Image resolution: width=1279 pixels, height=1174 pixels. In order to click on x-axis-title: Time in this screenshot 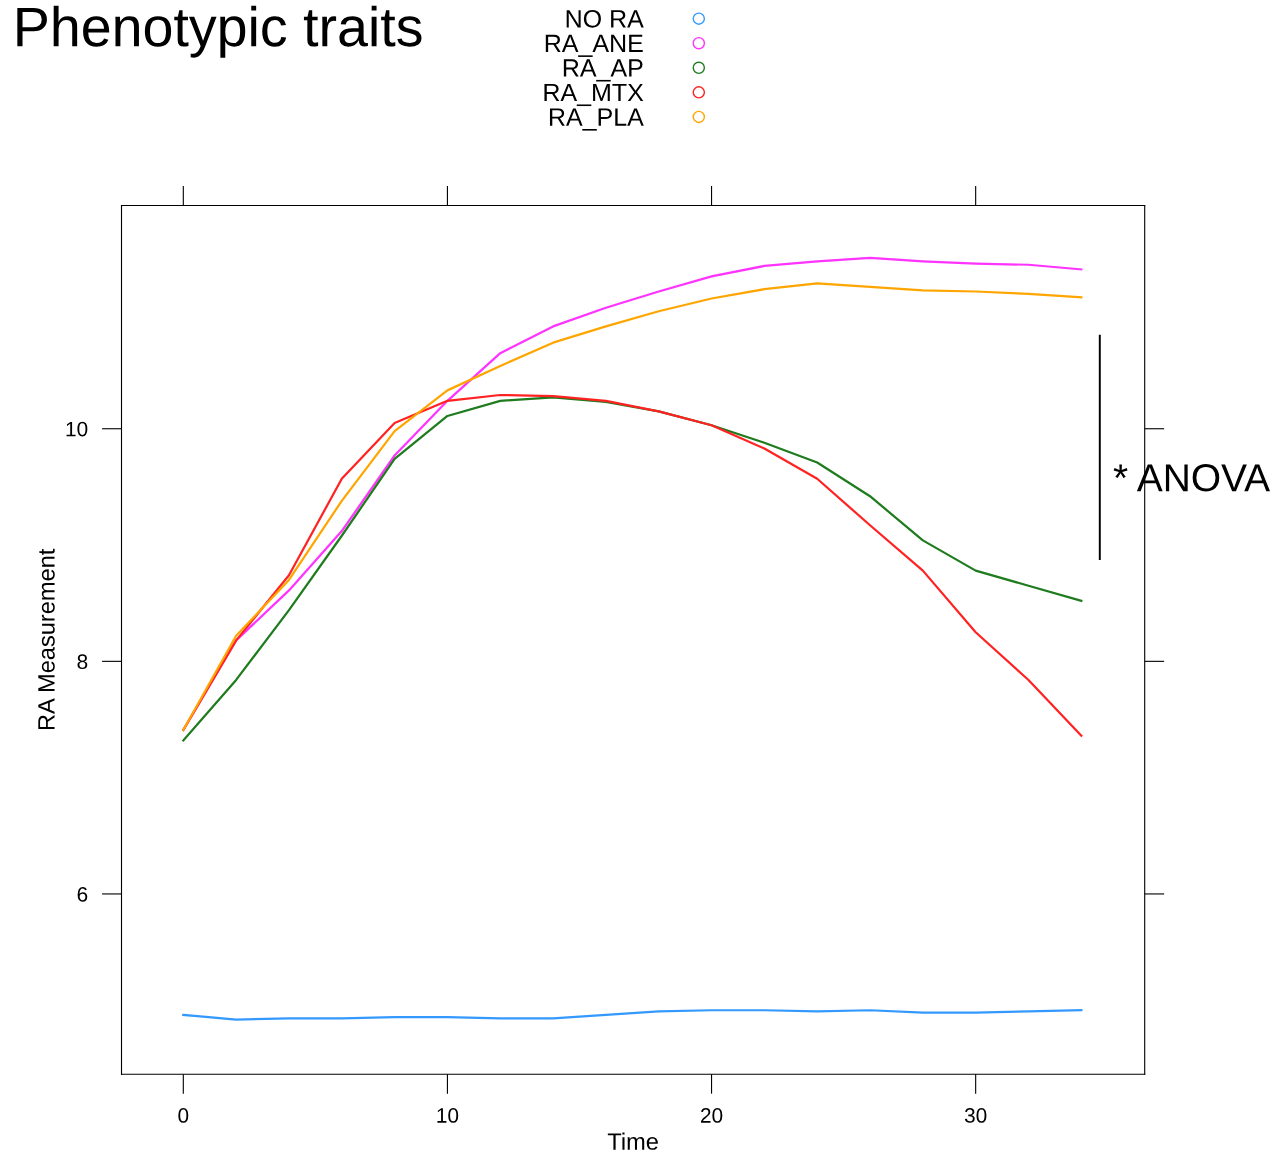, I will do `click(632, 1141)`.